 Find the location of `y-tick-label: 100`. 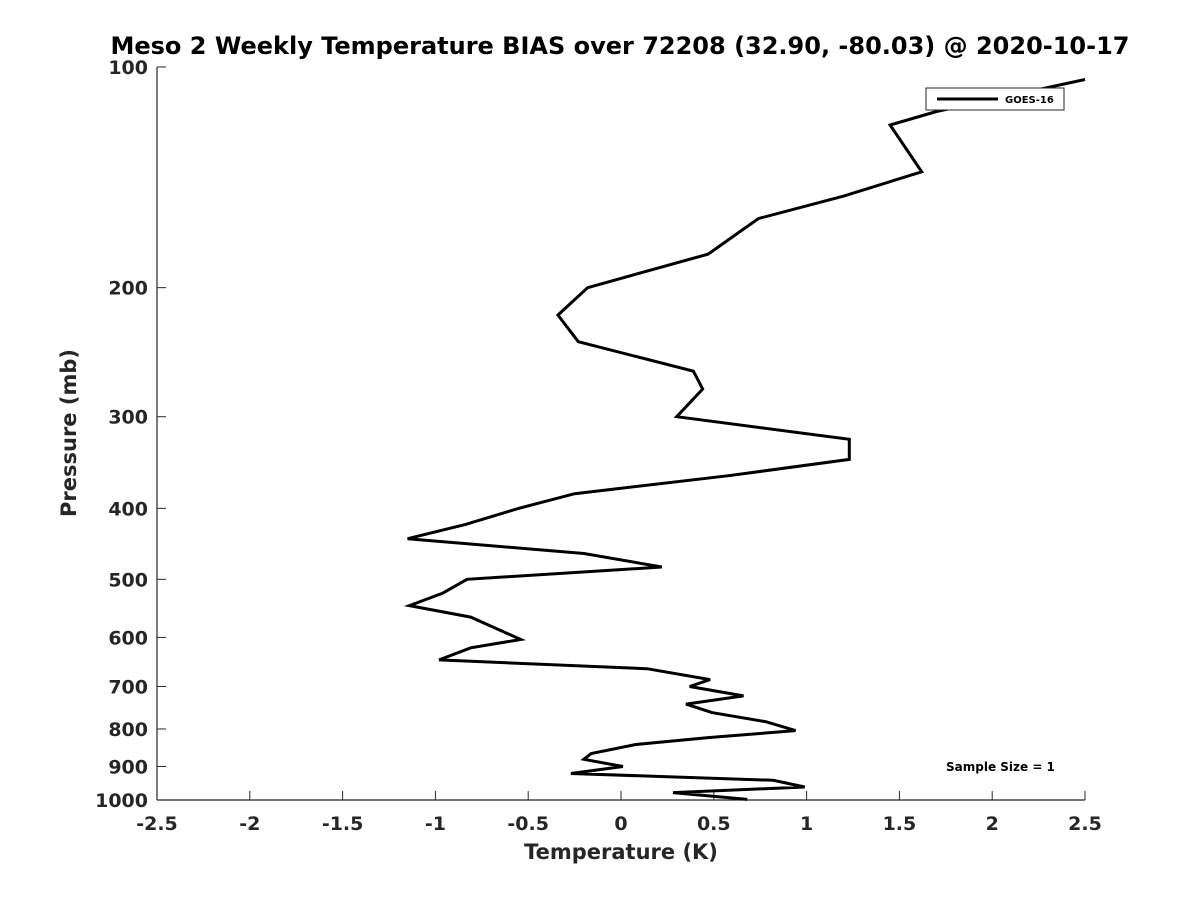

y-tick-label: 100 is located at coordinates (128, 68).